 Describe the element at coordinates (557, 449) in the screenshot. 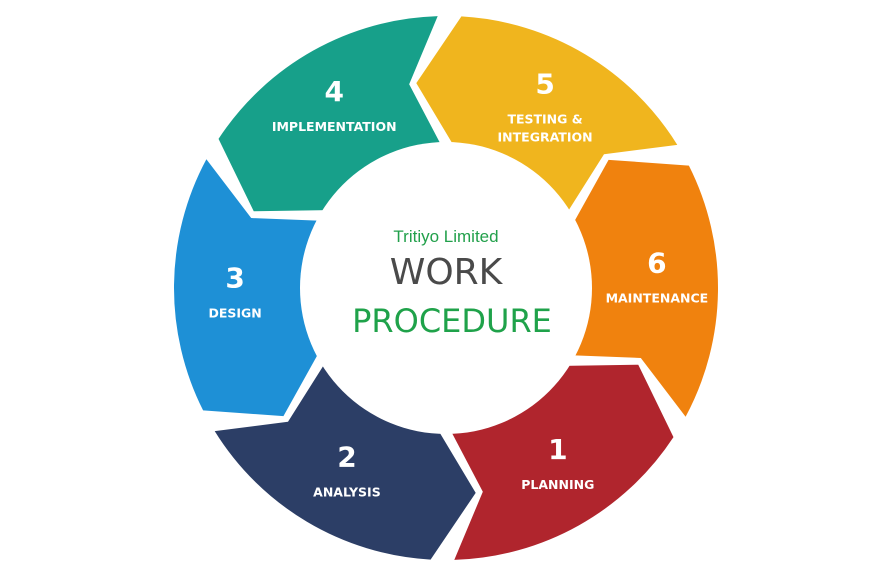

I see `segment-1-number: 1` at that location.